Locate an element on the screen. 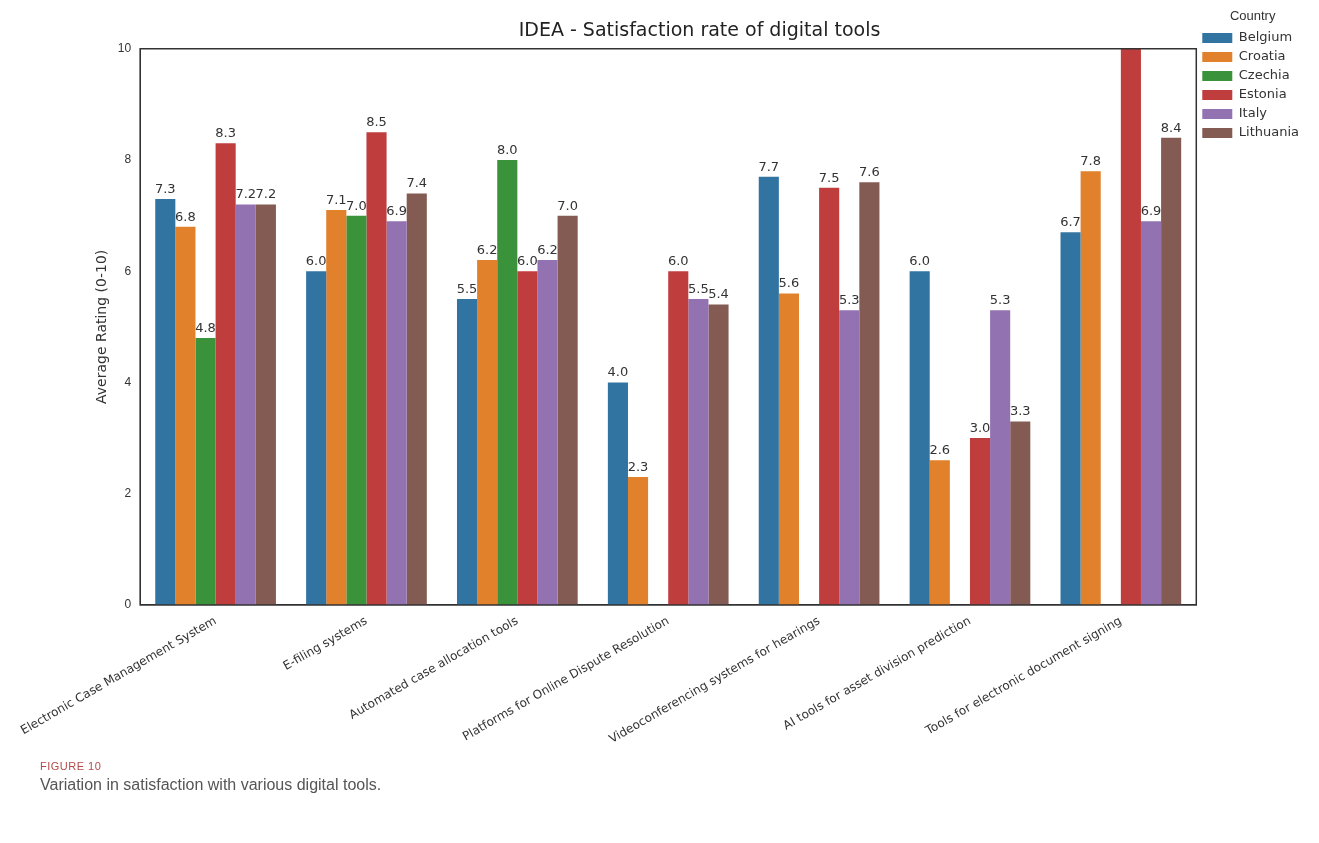 The height and width of the screenshot is (843, 1319). legend-label: Belgium is located at coordinates (1265, 37).